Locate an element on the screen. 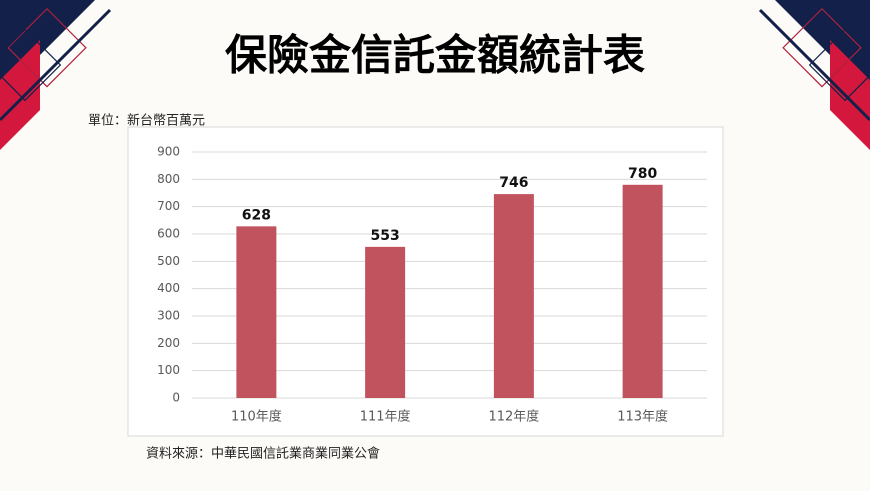  x-tick-label: 110年度 is located at coordinates (256, 417).